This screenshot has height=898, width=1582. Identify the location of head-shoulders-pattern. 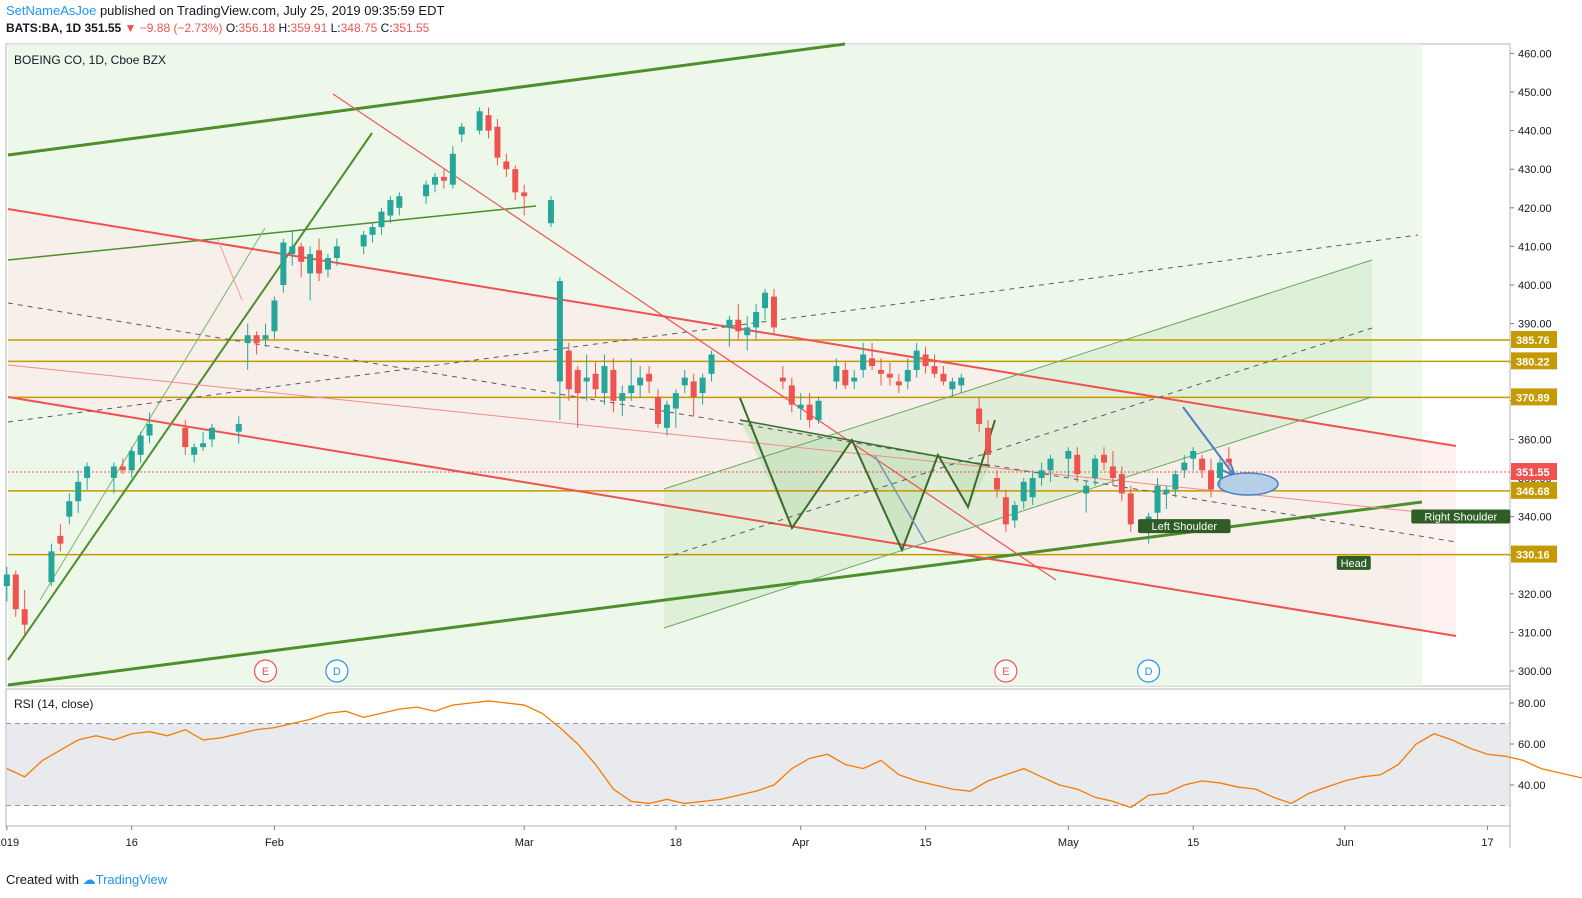
(867, 475).